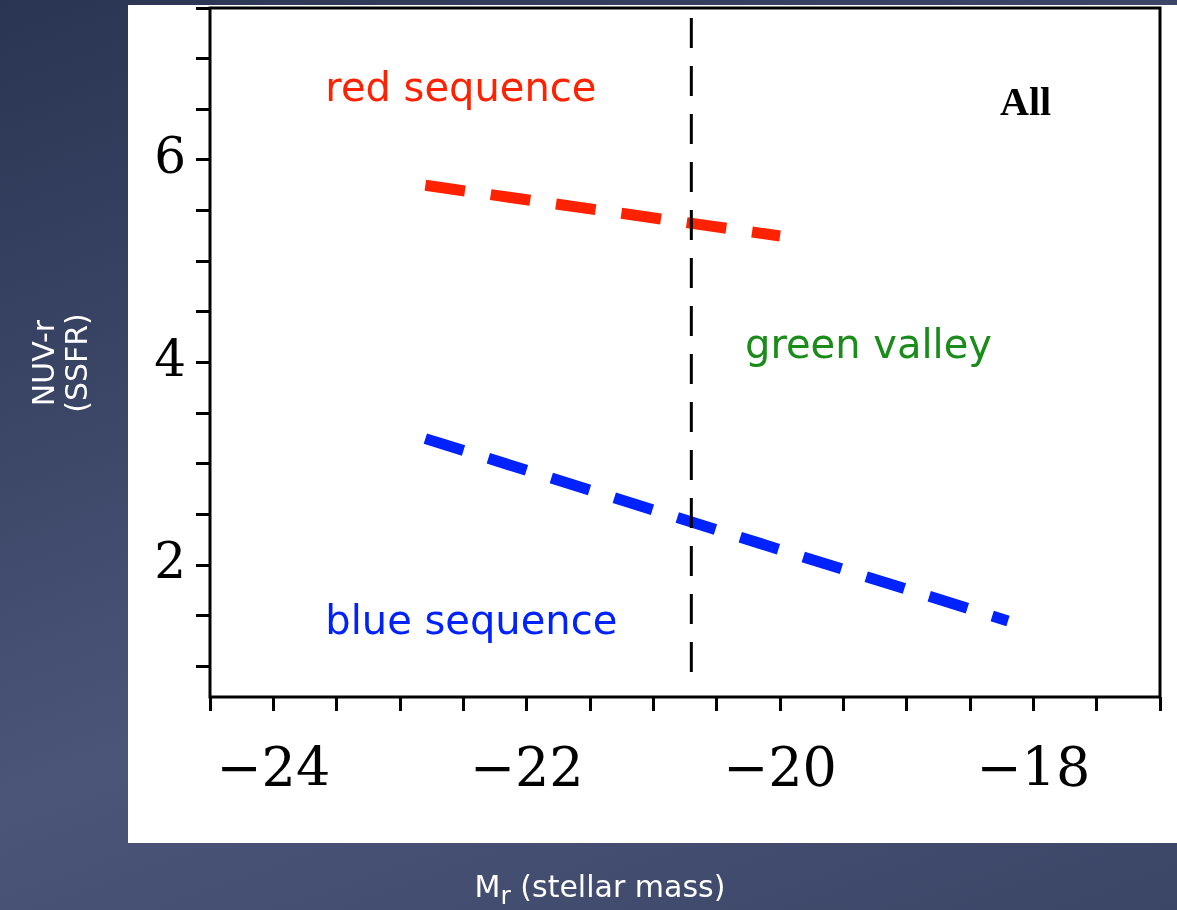  What do you see at coordinates (170, 561) in the screenshot?
I see `y-tick-label: 2` at bounding box center [170, 561].